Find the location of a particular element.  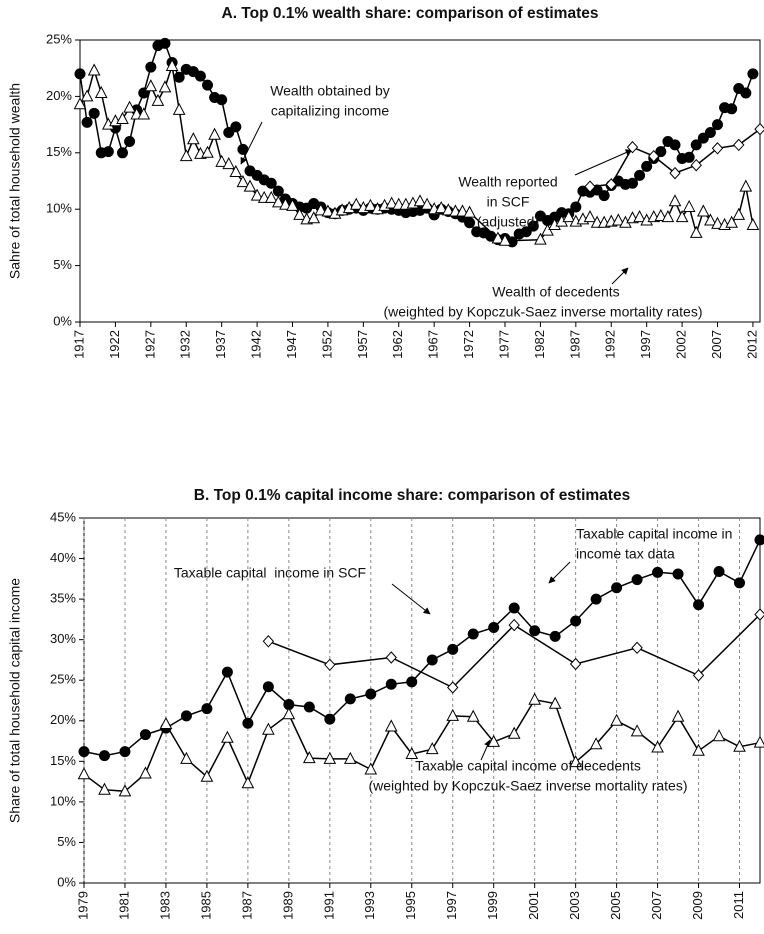

x-tick-label: 1997 is located at coordinates (645, 344).